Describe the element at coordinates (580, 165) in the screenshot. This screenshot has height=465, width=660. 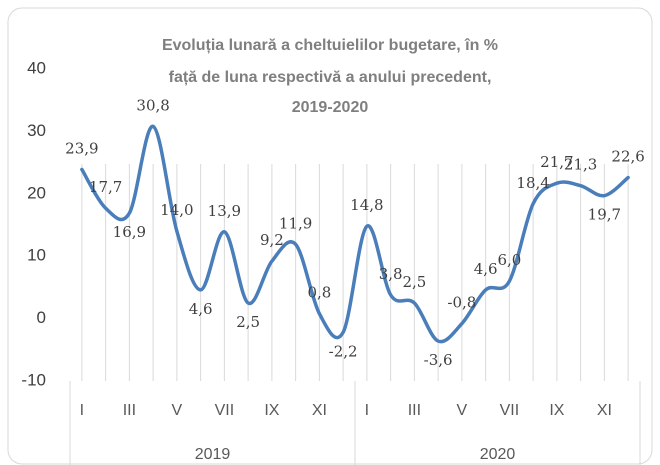
I see `data-label: 21,3` at that location.